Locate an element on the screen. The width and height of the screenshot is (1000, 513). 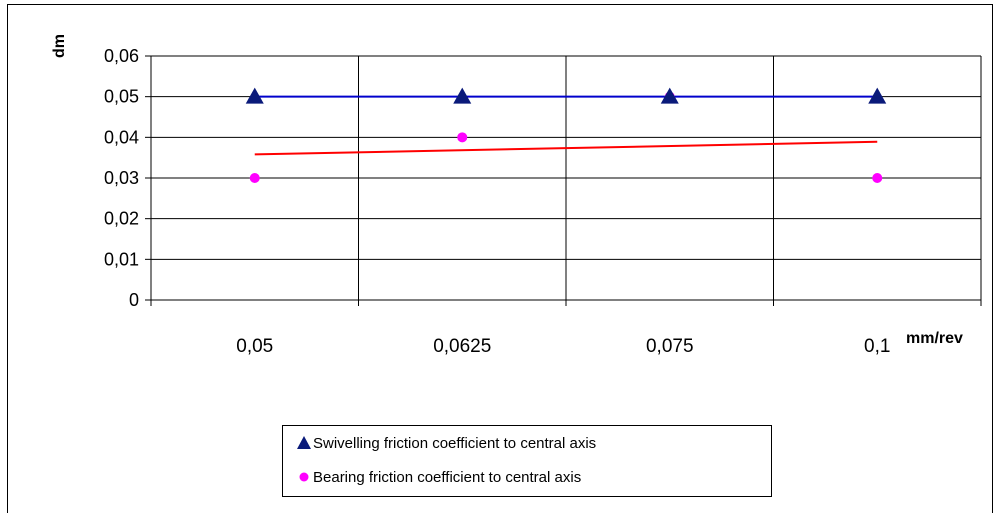
y-tick-label: 0,01 is located at coordinates (121, 259).